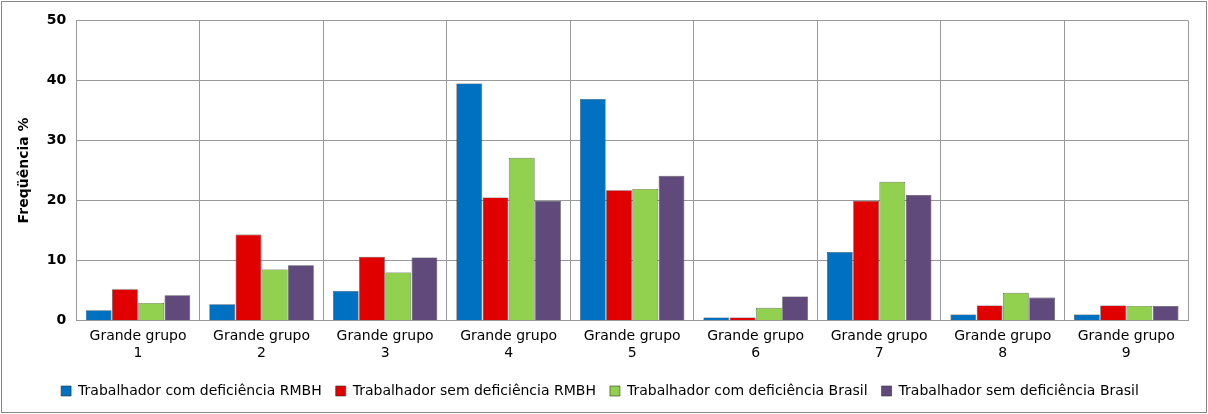  Describe the element at coordinates (473, 389) in the screenshot. I see `legend-label: Trabalhador sem deficiência RMBH` at that location.